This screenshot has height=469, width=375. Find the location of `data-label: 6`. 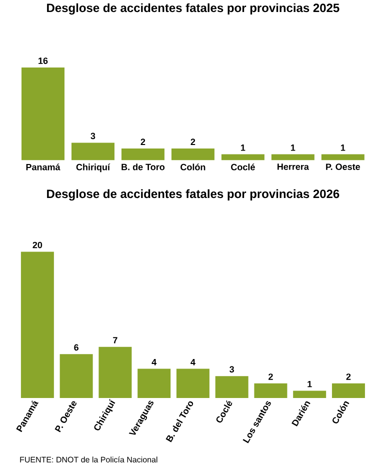

data-label: 6 is located at coordinates (76, 347).